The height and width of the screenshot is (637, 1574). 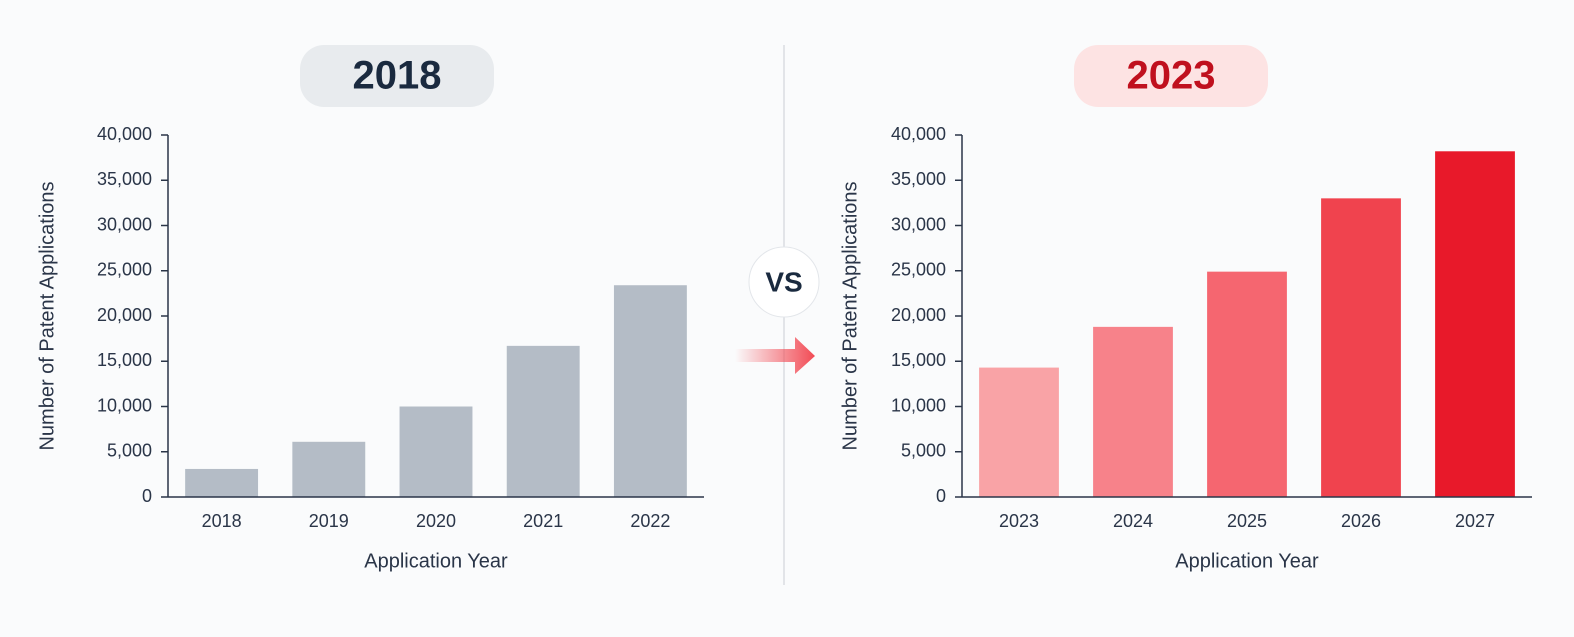 What do you see at coordinates (1361, 521) in the screenshot?
I see `x-tick-label: 2026` at bounding box center [1361, 521].